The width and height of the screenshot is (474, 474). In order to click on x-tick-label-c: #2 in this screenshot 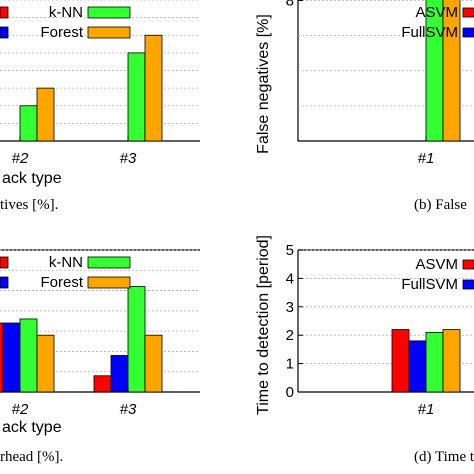, I will do `click(20, 409)`.